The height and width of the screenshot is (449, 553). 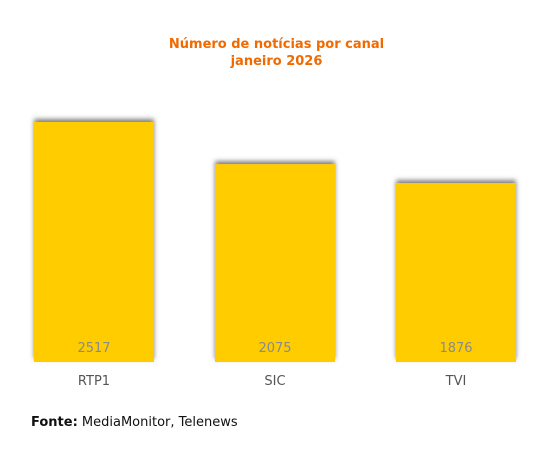 I want to click on source-note: Fonte: MediaMonitor, Telenews, so click(x=134, y=422).